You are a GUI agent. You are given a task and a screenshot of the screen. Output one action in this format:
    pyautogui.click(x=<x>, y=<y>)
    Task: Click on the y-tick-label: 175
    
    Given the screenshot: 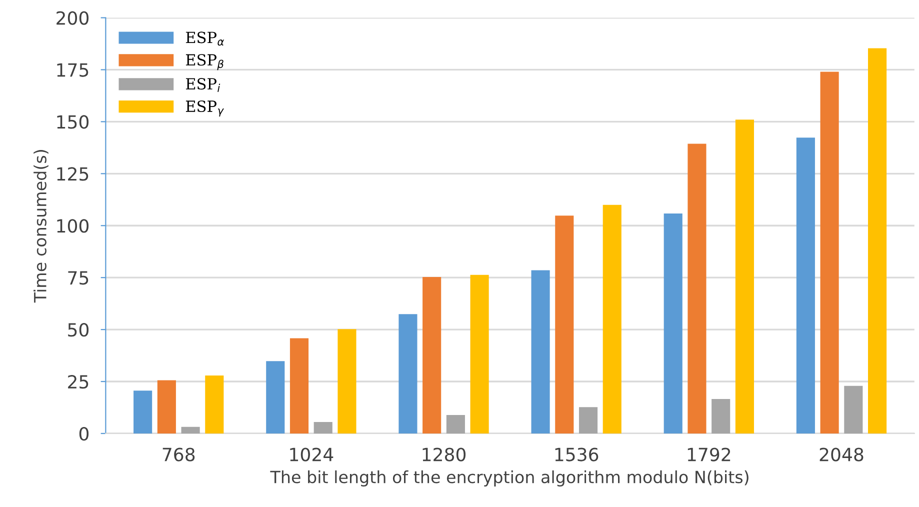 What is the action you would take?
    pyautogui.click(x=72, y=70)
    